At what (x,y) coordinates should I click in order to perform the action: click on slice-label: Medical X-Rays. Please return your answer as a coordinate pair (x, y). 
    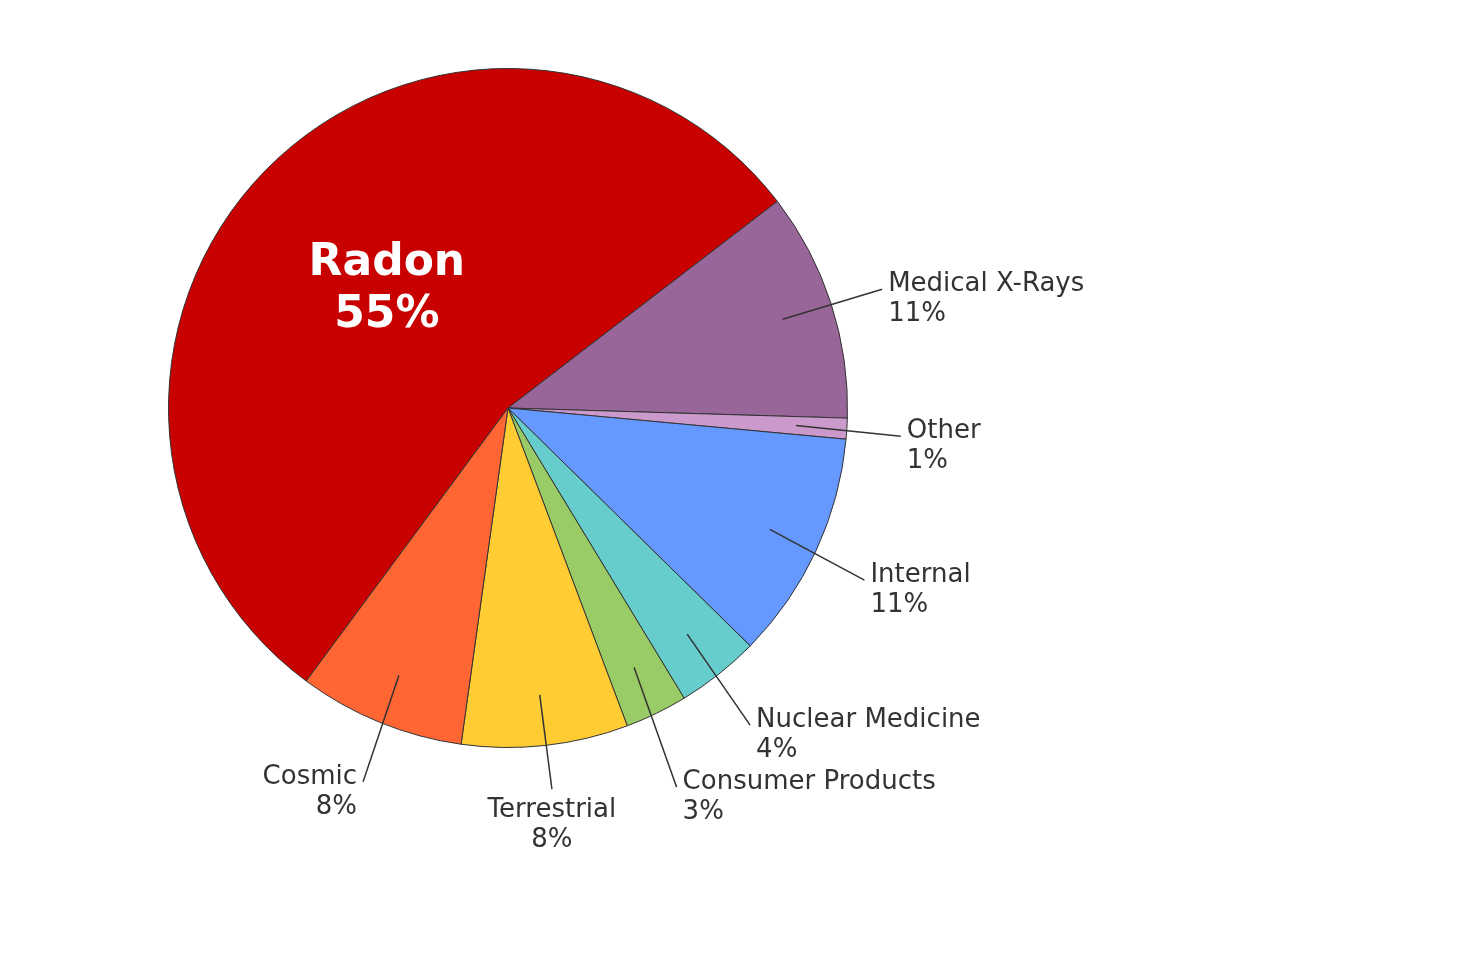
    Looking at the image, I should click on (986, 281).